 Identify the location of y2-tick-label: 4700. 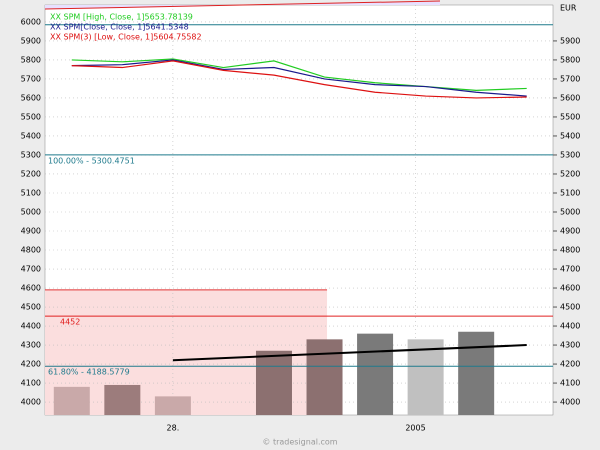
(570, 269).